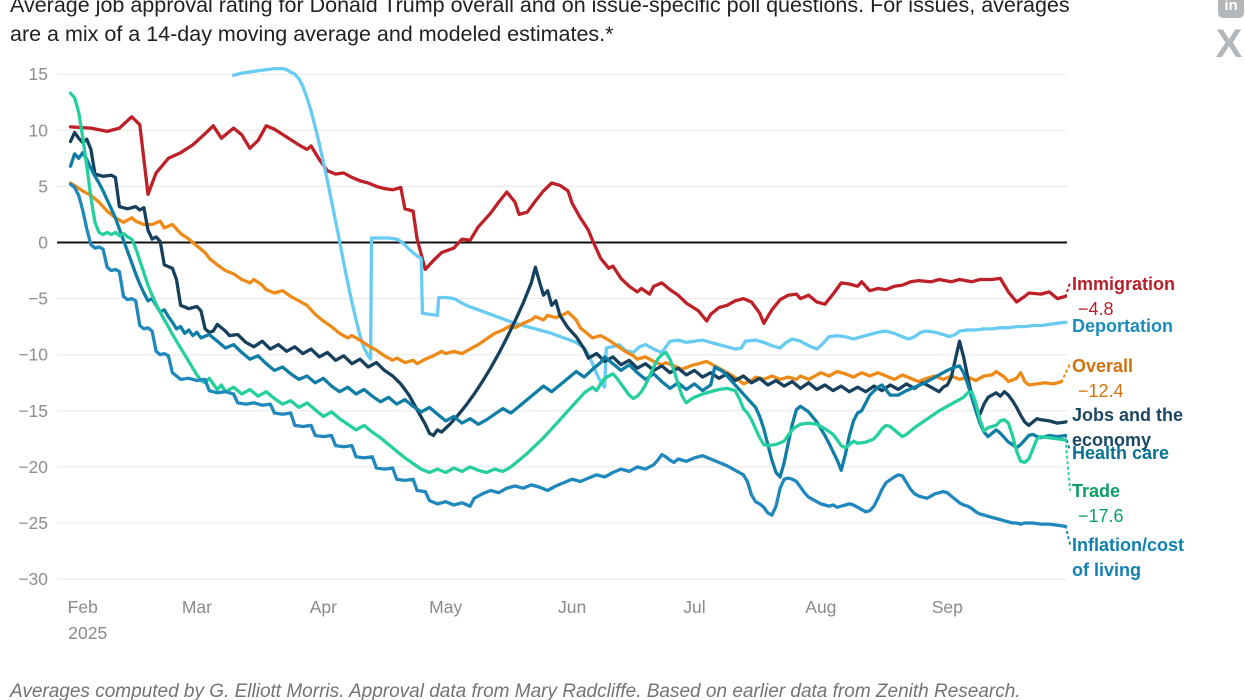 The height and width of the screenshot is (700, 1245). I want to click on x-axis-tick-label: Feb, so click(83, 607).